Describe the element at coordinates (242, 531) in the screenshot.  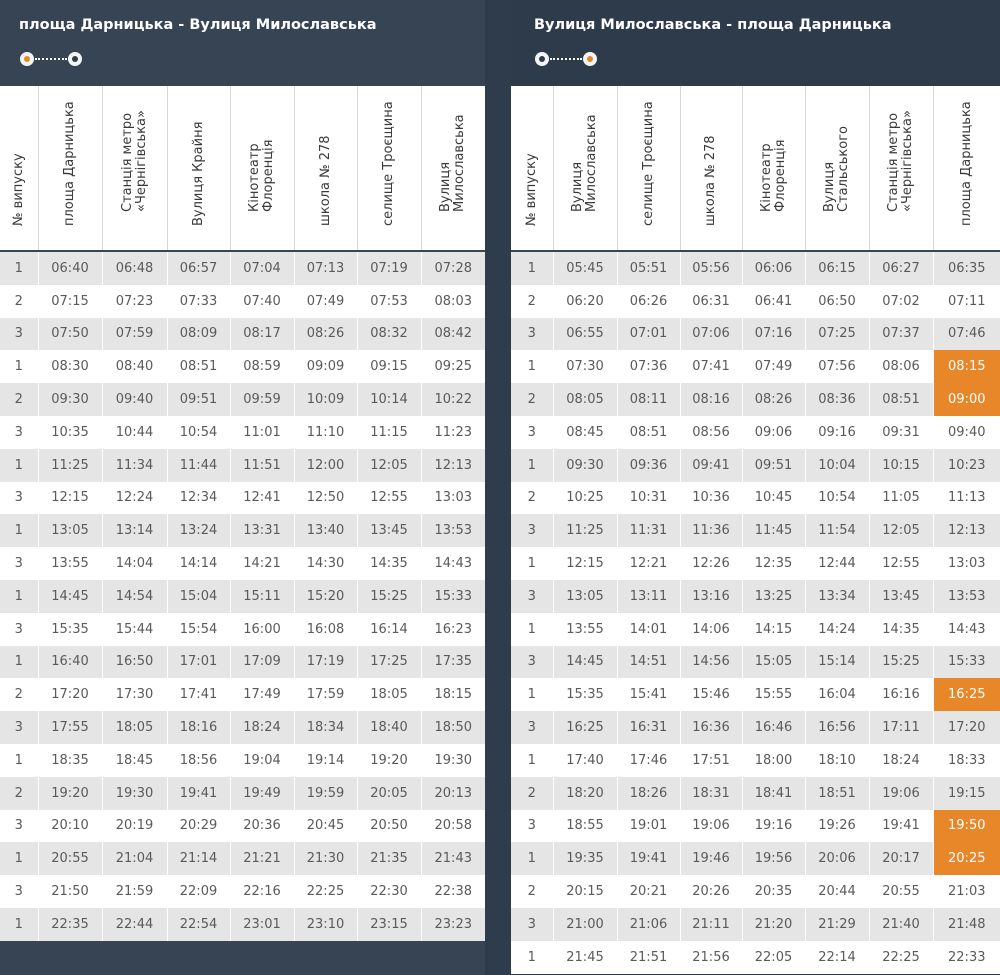
I see `table-row: 1 13:05 13:14 13:24 13:31 13:40 13:45 13:53` at that location.